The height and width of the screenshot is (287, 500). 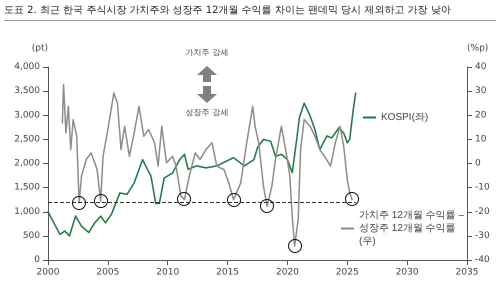 What do you see at coordinates (27, 211) in the screenshot?
I see `y-tick-label: 1,000` at bounding box center [27, 211].